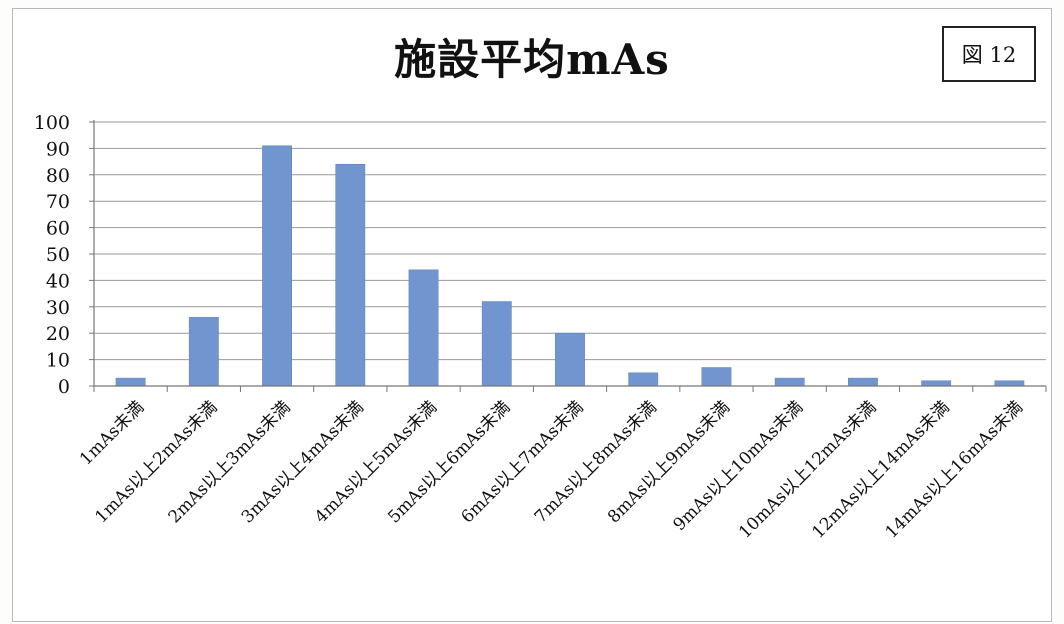  What do you see at coordinates (58, 202) in the screenshot?
I see `y-tick-label: 70` at bounding box center [58, 202].